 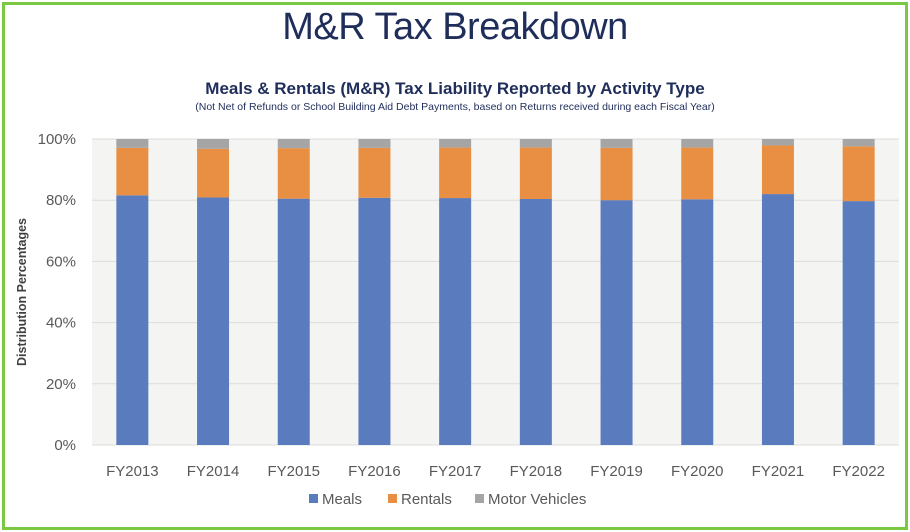 I want to click on legend-item-motor-vehicles: Motor Vehicles, so click(x=530, y=499).